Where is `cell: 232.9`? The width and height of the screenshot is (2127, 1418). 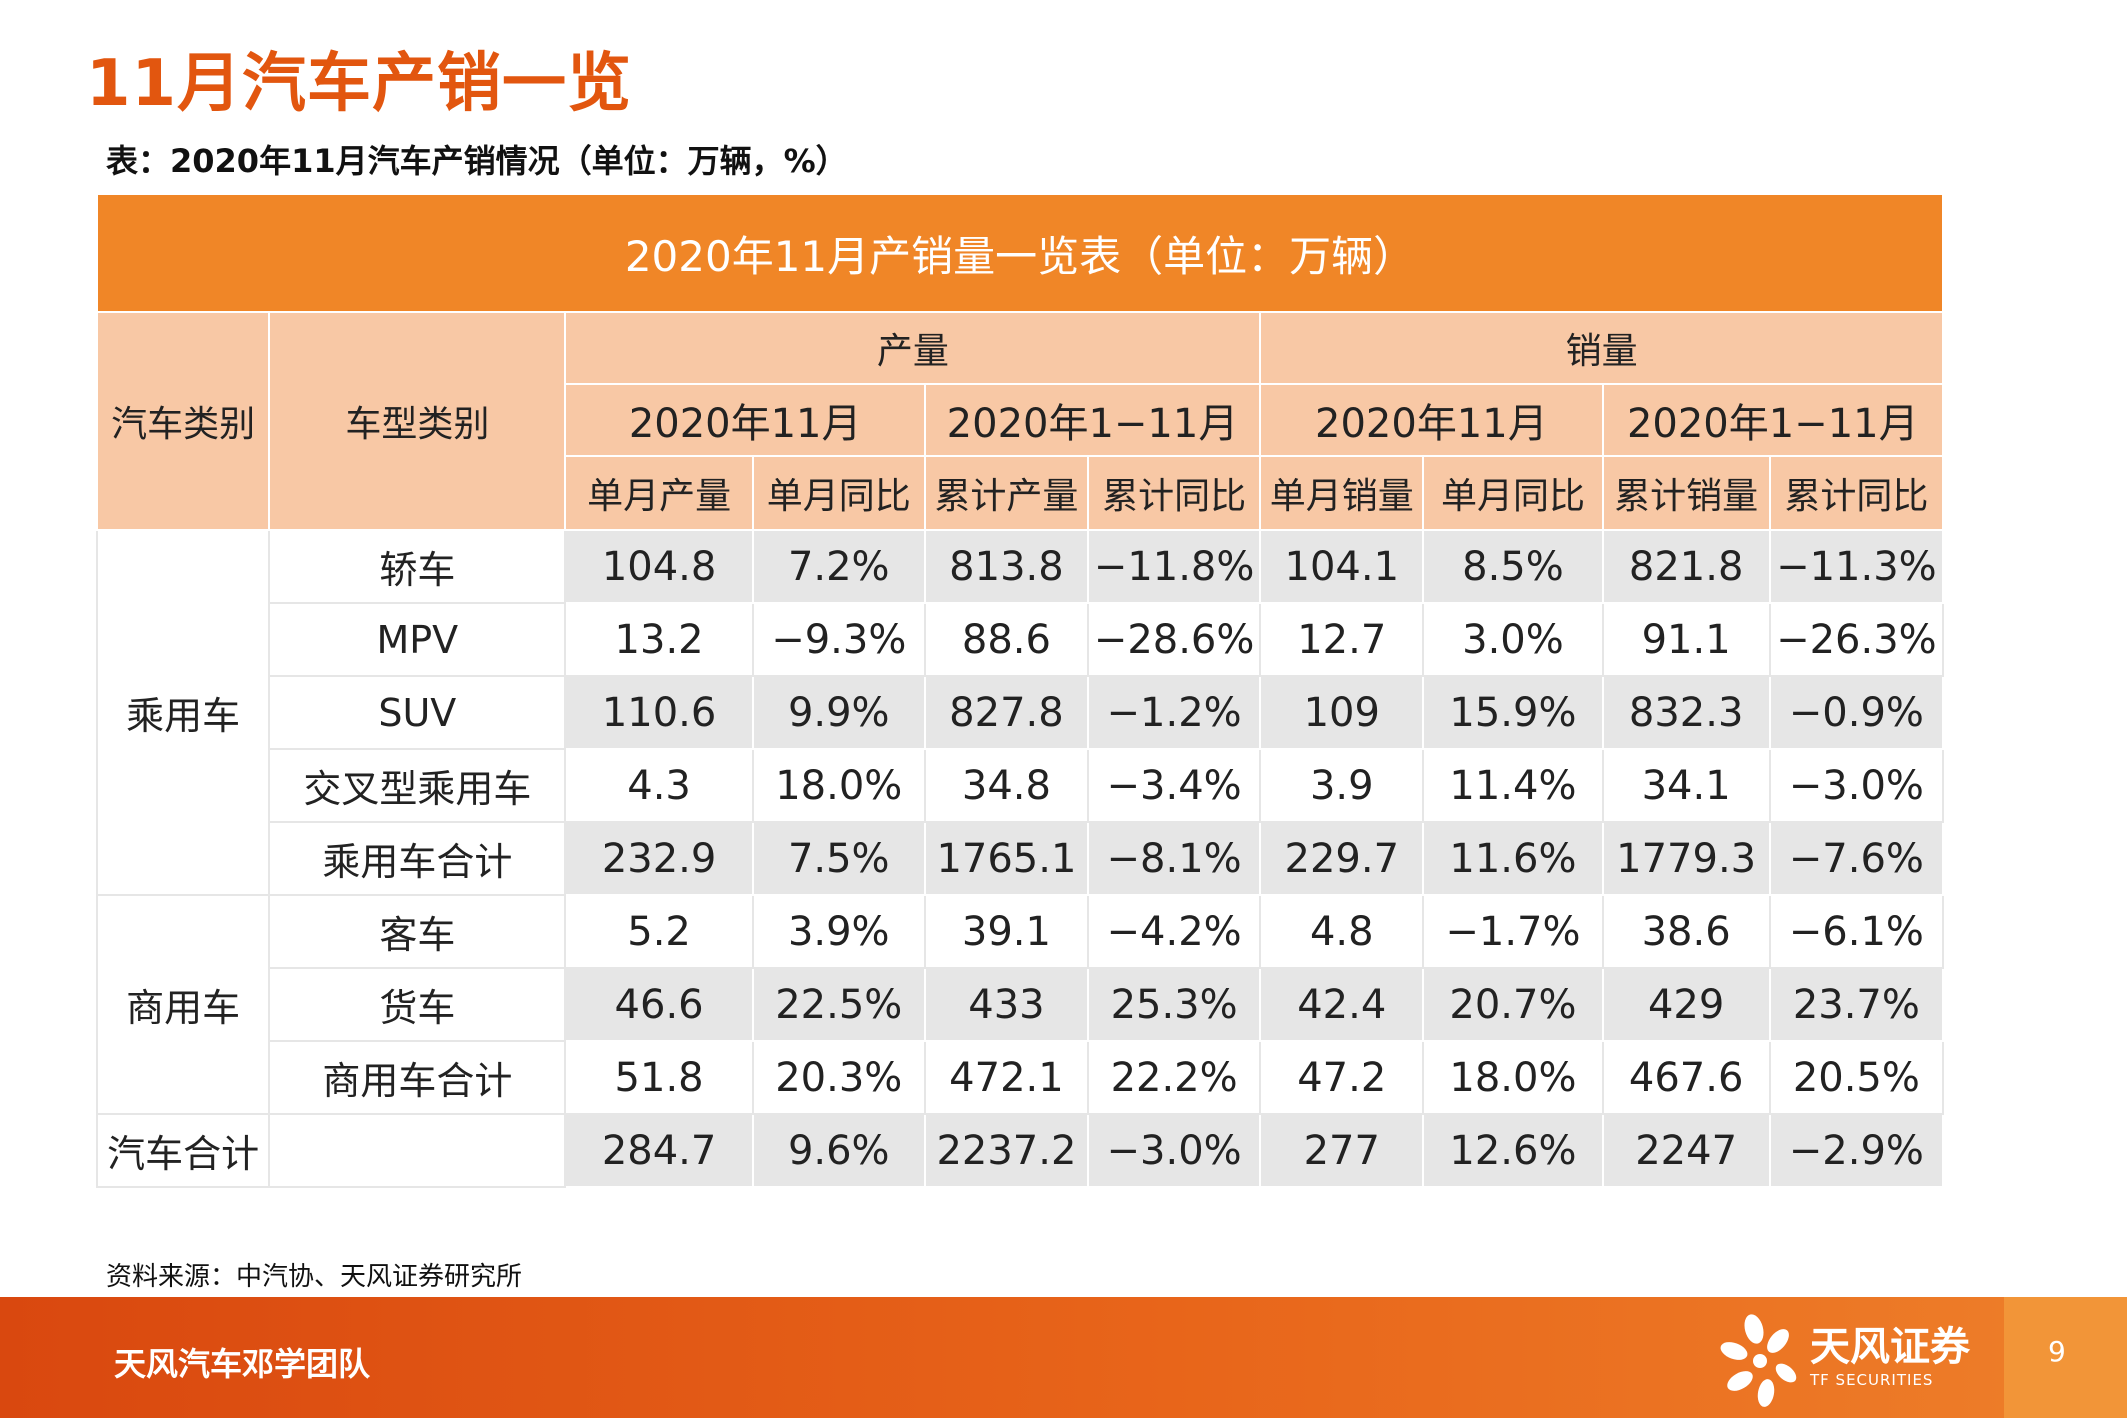
cell: 232.9 is located at coordinates (659, 858).